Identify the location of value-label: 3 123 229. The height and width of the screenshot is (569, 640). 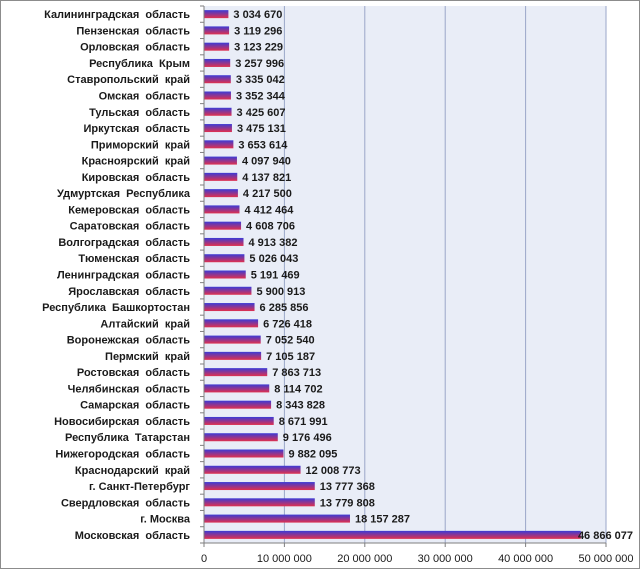
(258, 48).